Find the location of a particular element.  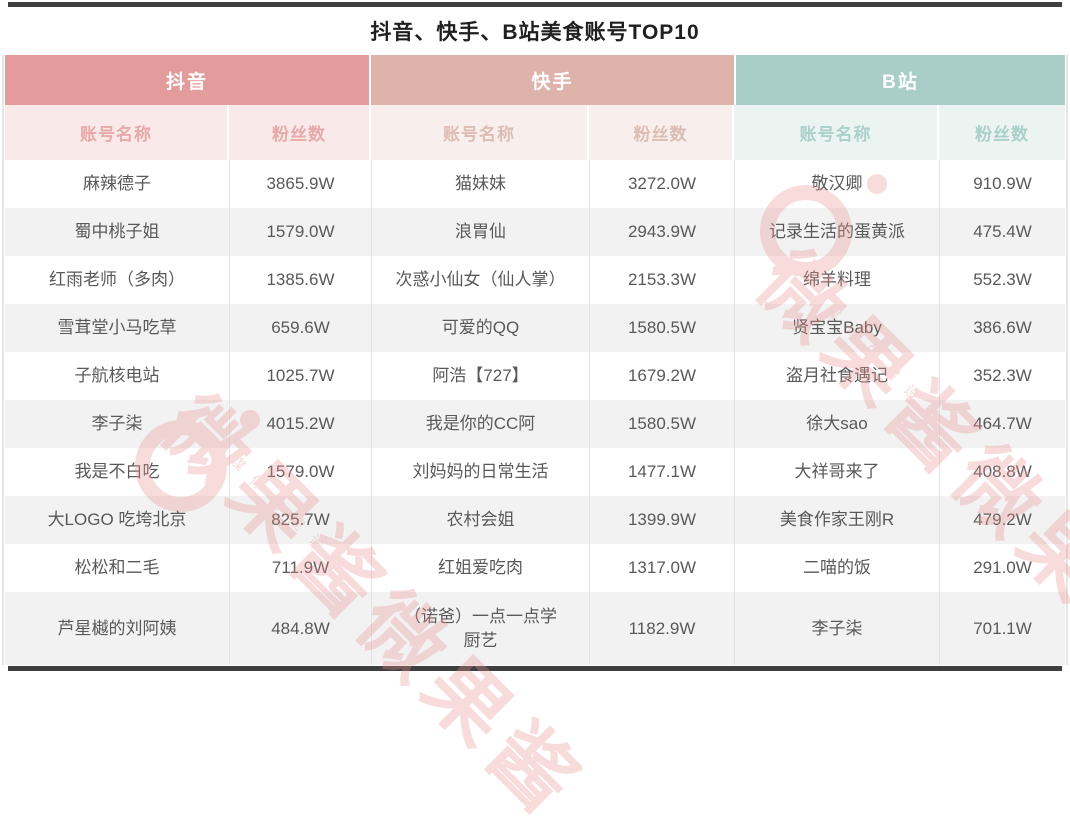

platform-header-kuaishou: 快手 is located at coordinates (552, 80).